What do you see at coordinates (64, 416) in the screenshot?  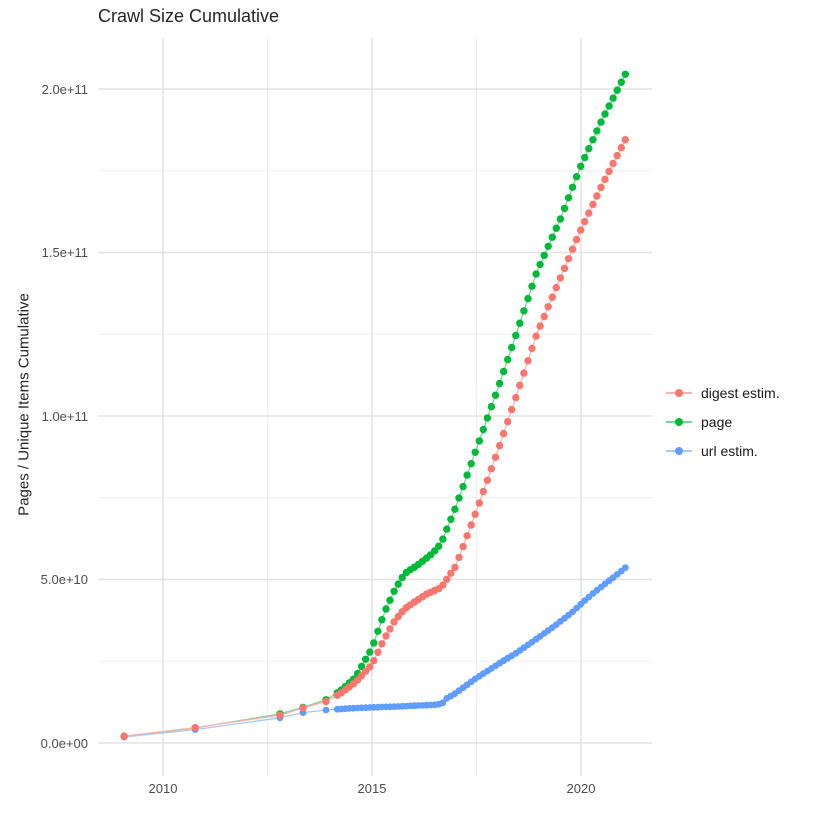 I see `y-tick-label: 1.0e+11` at bounding box center [64, 416].